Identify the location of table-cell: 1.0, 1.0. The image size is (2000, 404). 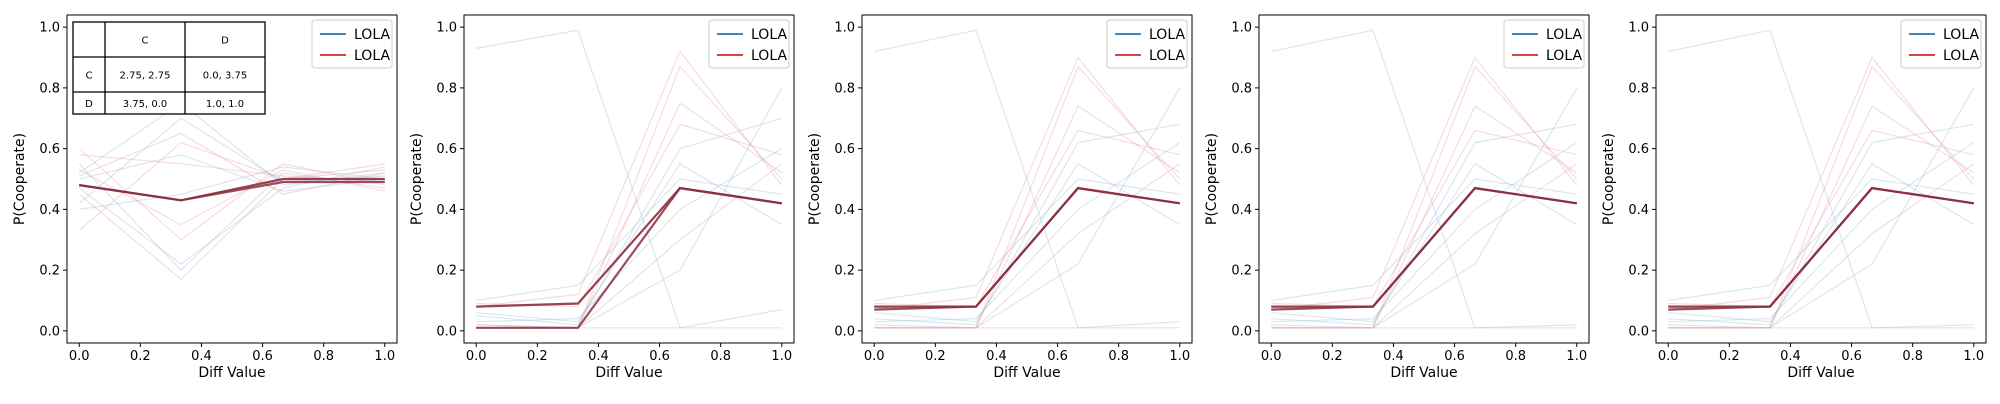
(225, 104).